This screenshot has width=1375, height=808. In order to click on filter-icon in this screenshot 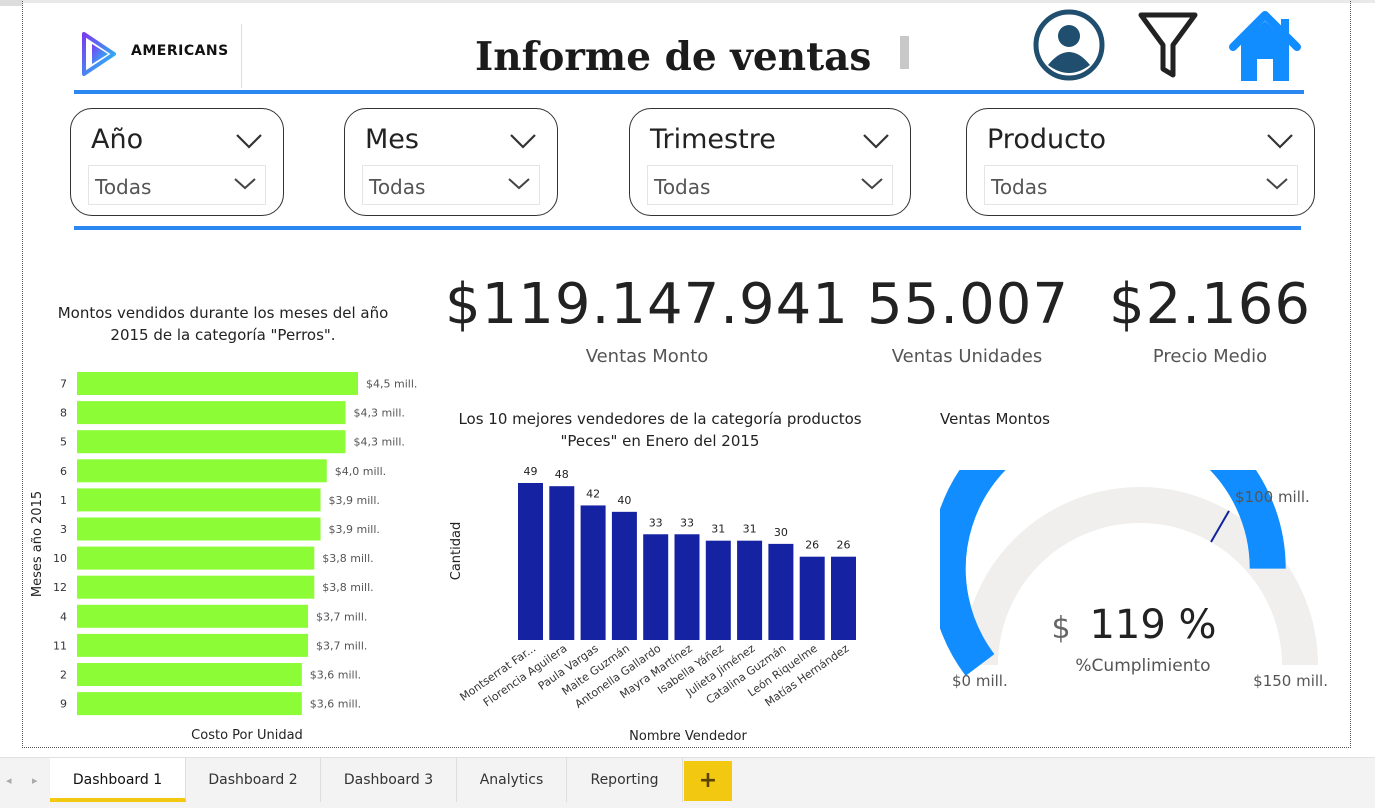, I will do `click(1168, 46)`.